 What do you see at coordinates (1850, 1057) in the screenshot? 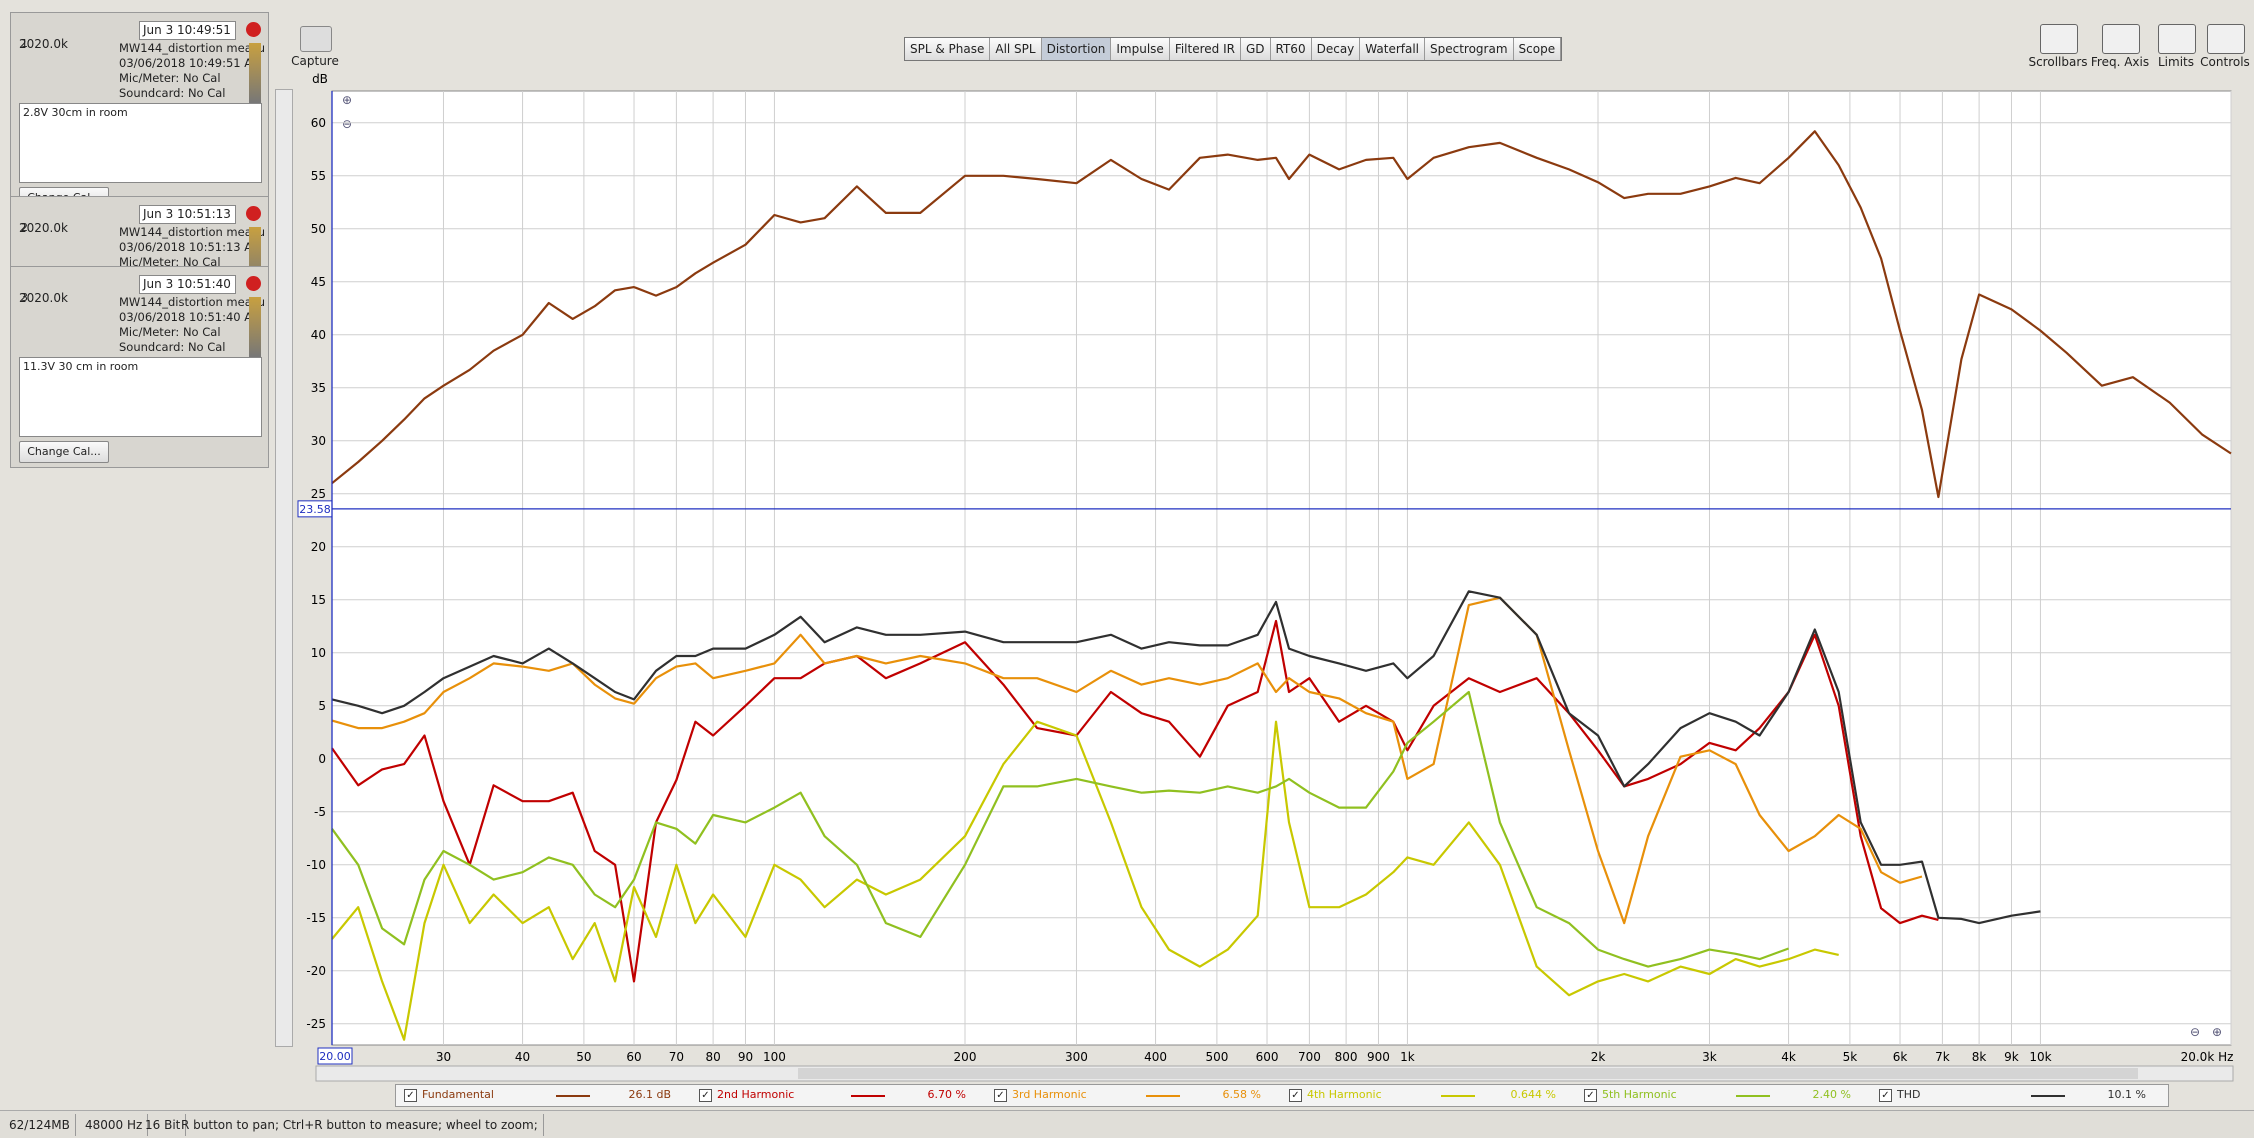
I see `x-tick-label: 5k` at bounding box center [1850, 1057].